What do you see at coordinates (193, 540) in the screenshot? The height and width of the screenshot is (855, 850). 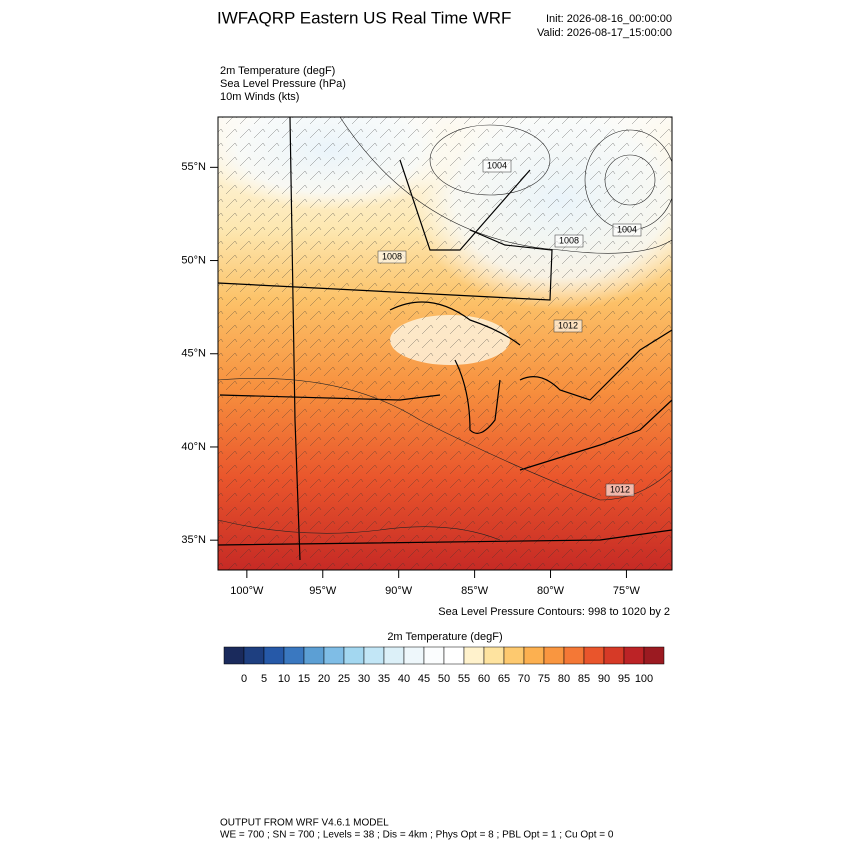 I see `lat-tick-label: 35°N` at bounding box center [193, 540].